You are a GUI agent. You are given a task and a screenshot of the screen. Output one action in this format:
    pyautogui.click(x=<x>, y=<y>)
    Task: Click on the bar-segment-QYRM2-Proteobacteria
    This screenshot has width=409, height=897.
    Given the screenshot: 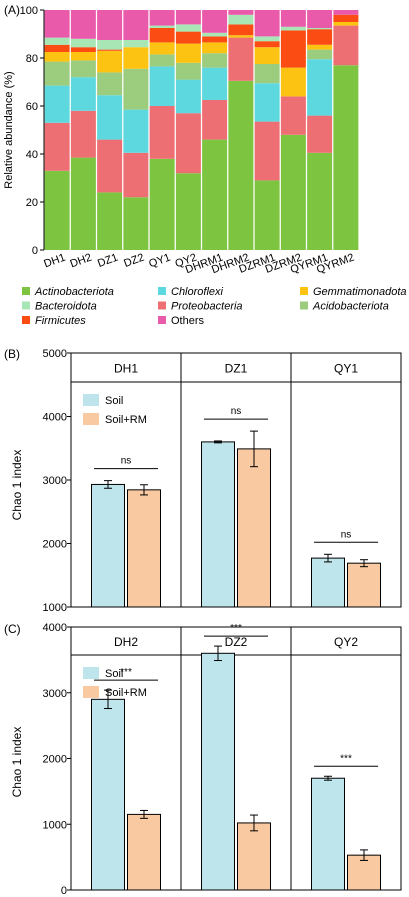 What is the action you would take?
    pyautogui.click(x=346, y=45)
    